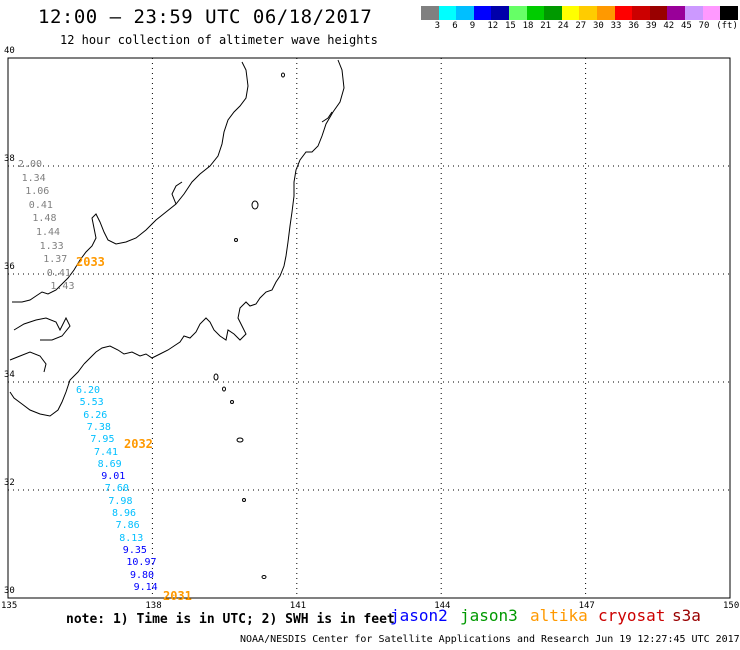 The height and width of the screenshot is (650, 740). I want to click on lat-tick-label: 40, so click(9, 51).